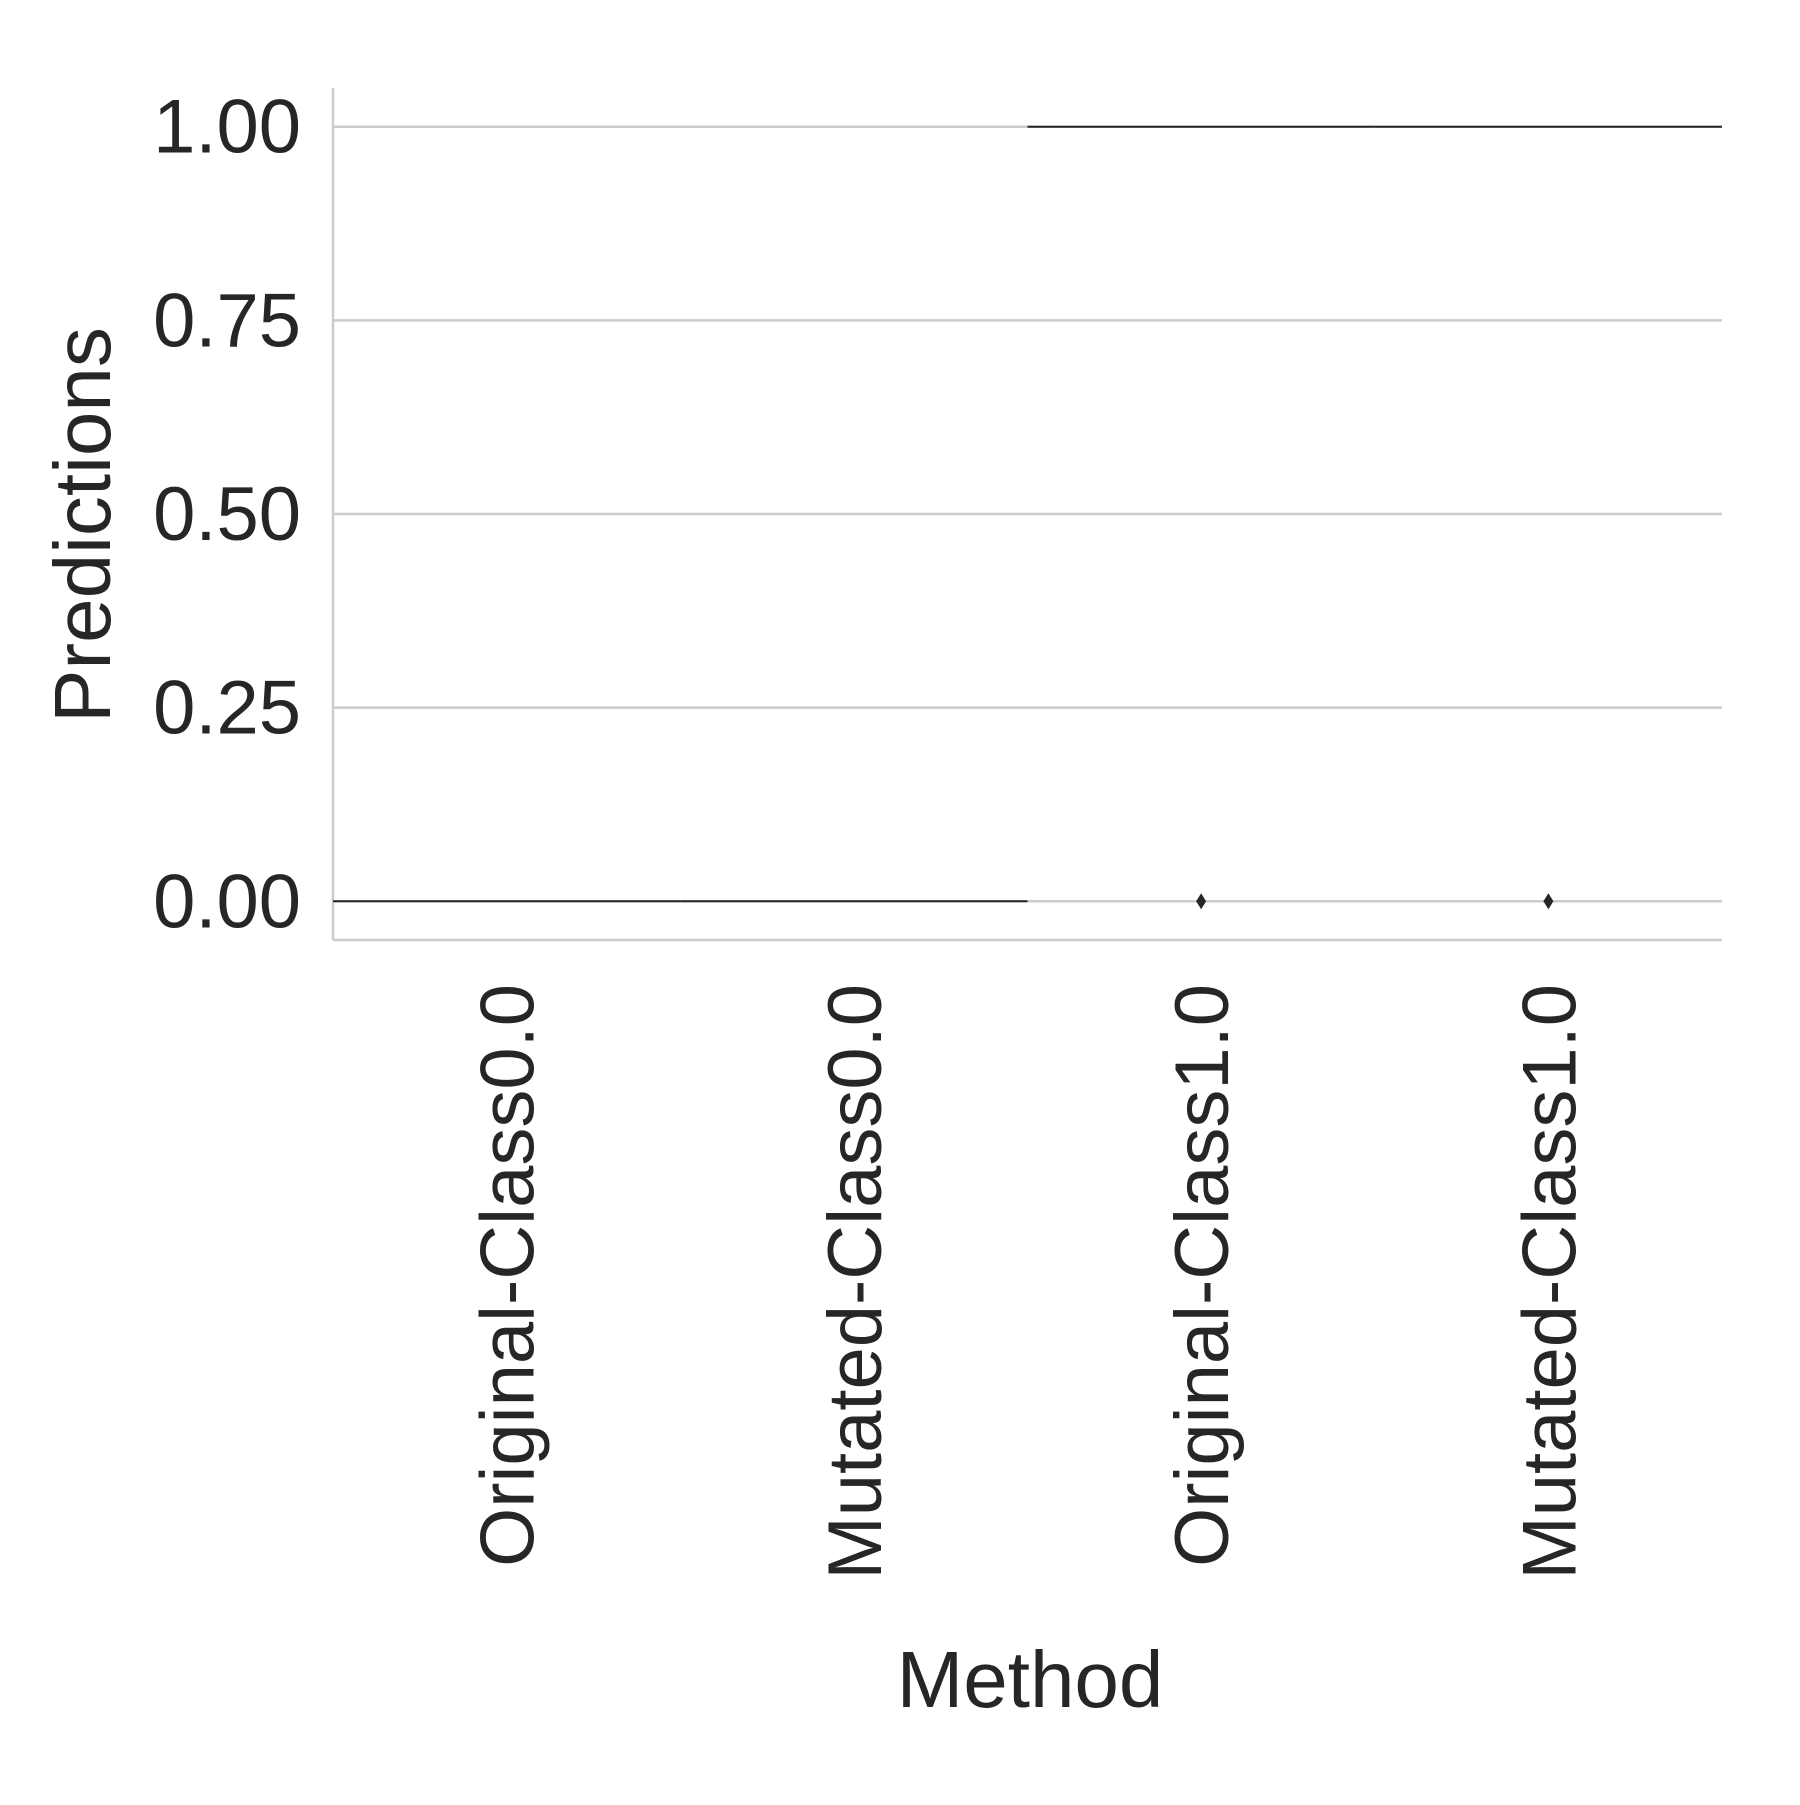 The image size is (1800, 1805). What do you see at coordinates (1030, 1679) in the screenshot?
I see `x-axis-label: Method` at bounding box center [1030, 1679].